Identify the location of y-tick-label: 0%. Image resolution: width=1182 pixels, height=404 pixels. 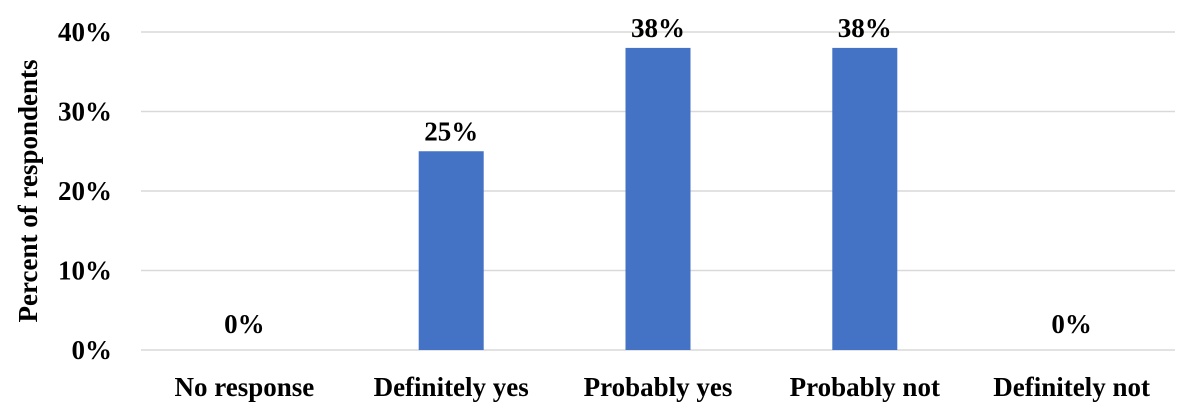
(92, 350).